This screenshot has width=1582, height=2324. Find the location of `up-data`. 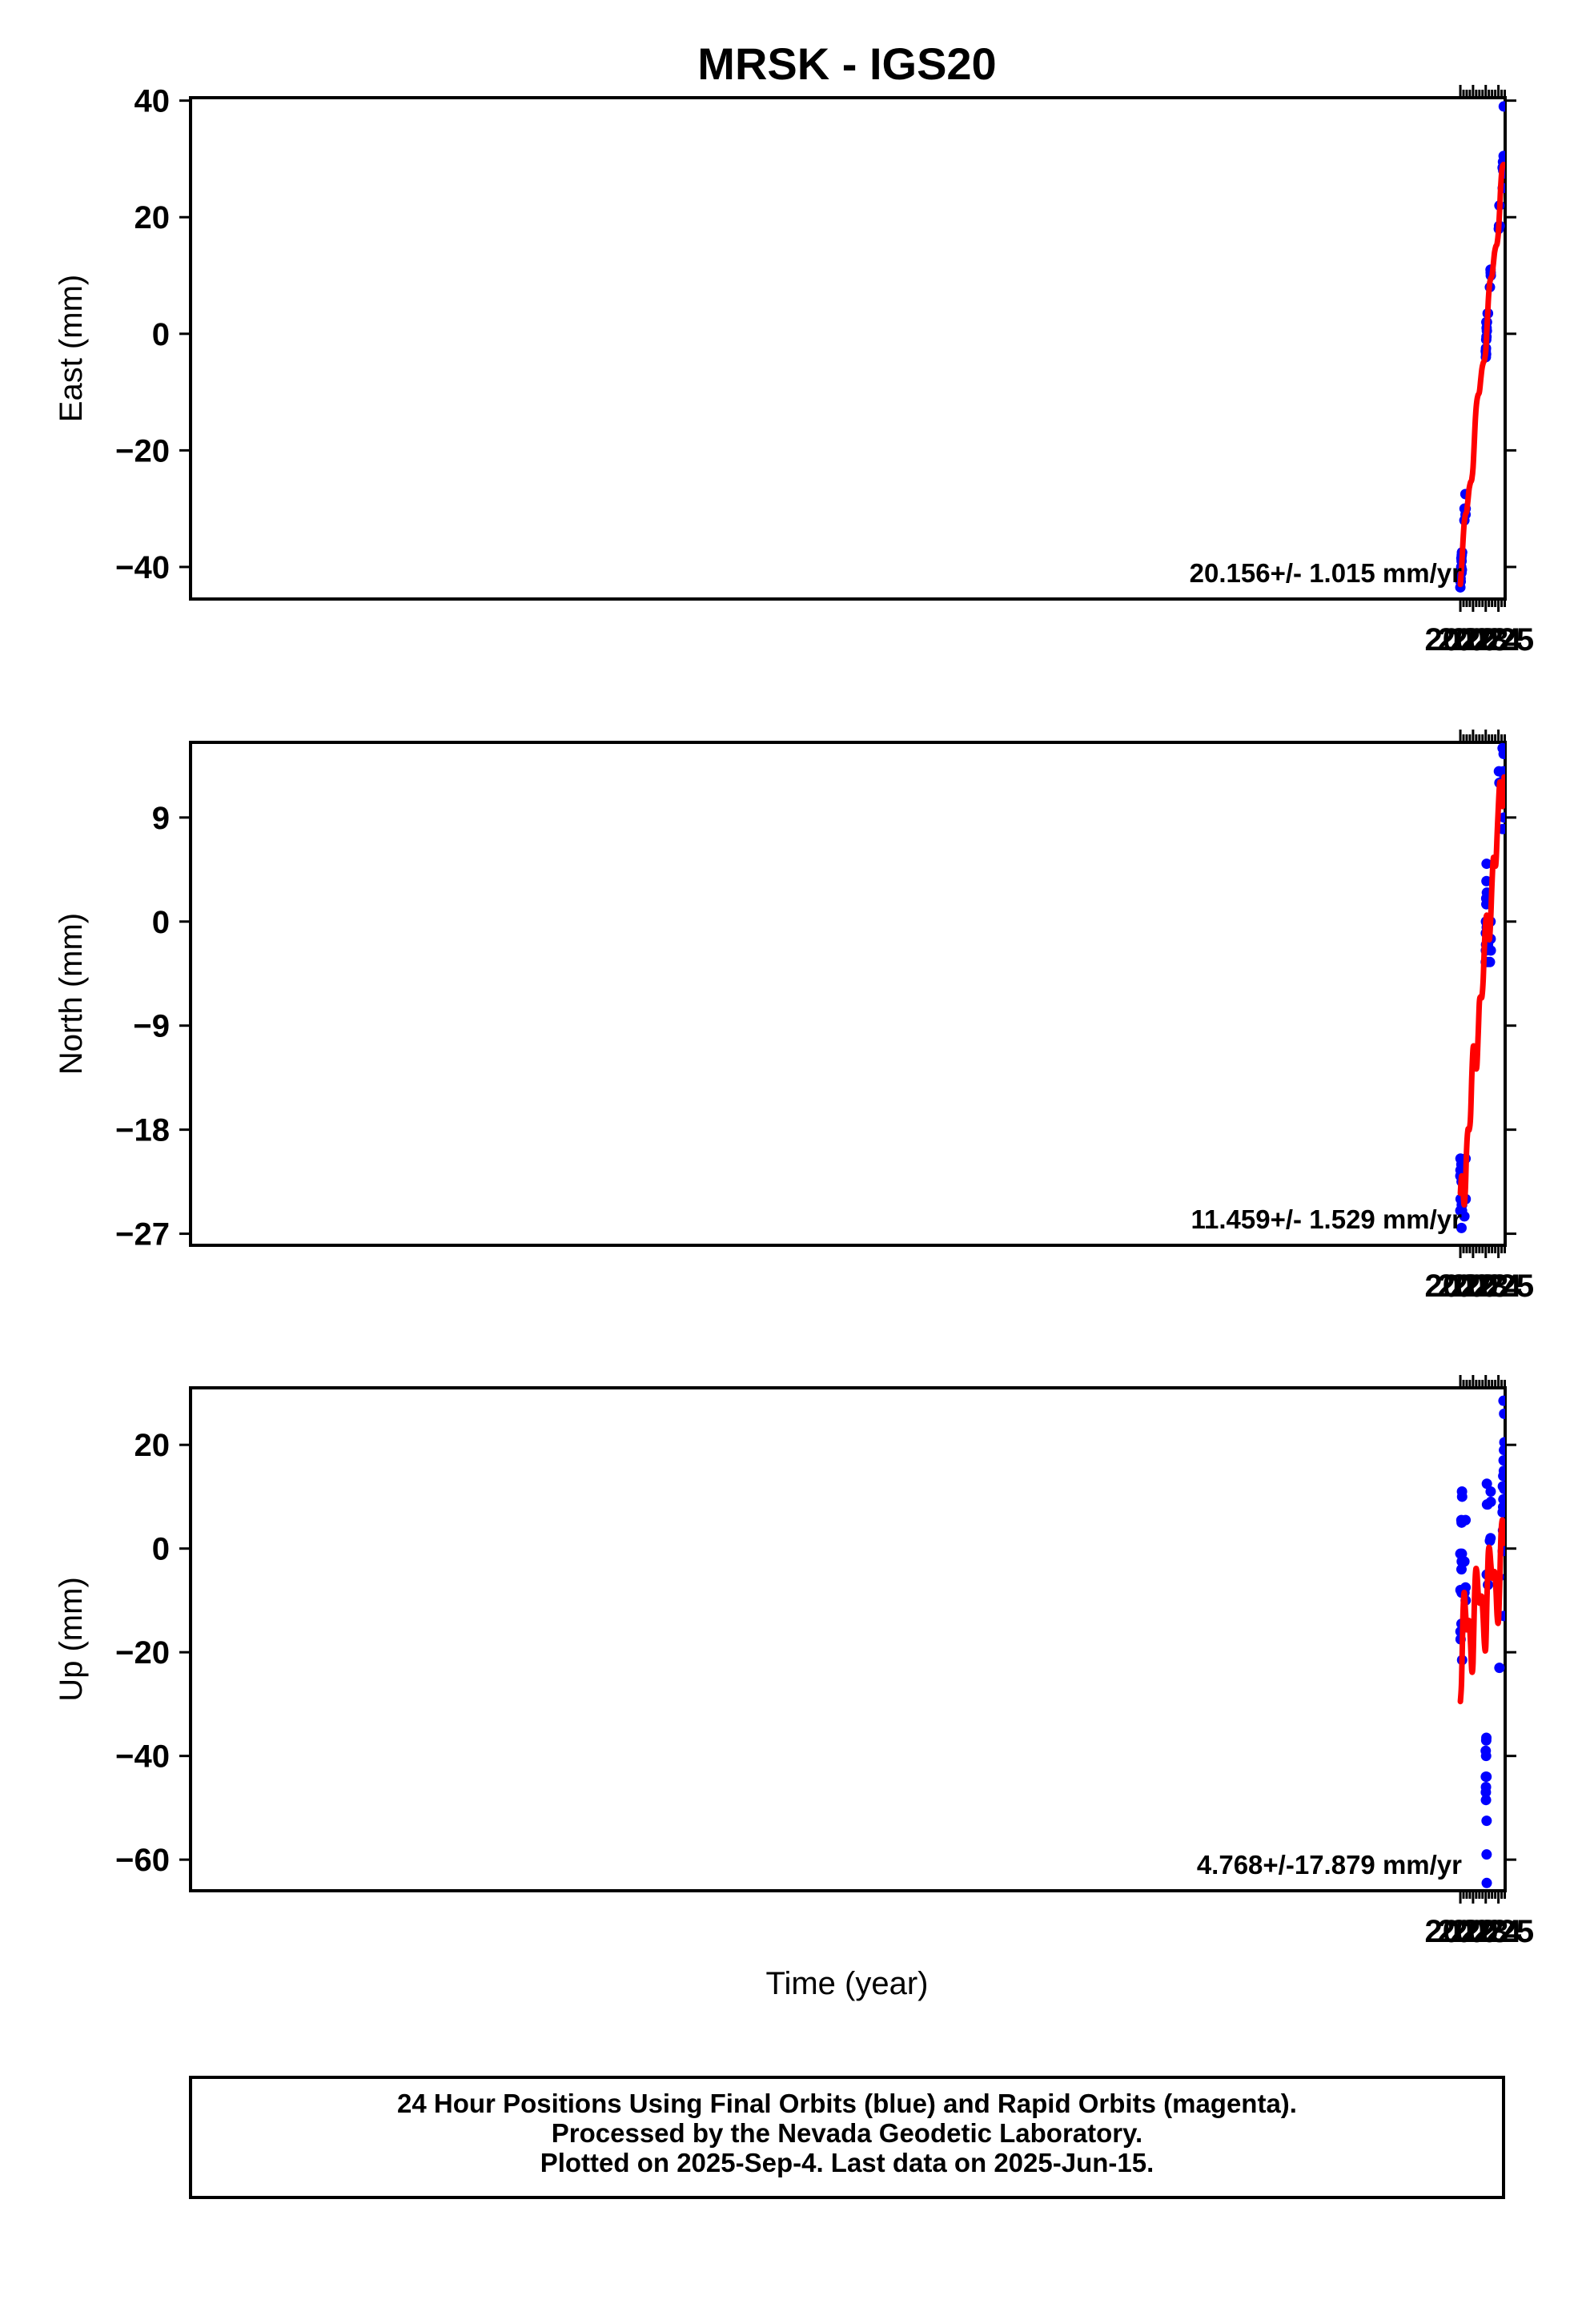

up-data is located at coordinates (1480, 1642).